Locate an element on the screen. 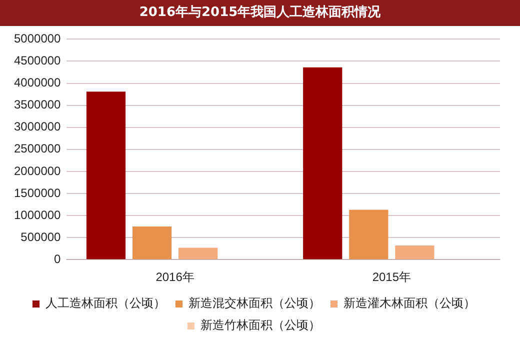 This screenshot has height=346, width=520. y-tick-label: 1500000 is located at coordinates (38, 193).